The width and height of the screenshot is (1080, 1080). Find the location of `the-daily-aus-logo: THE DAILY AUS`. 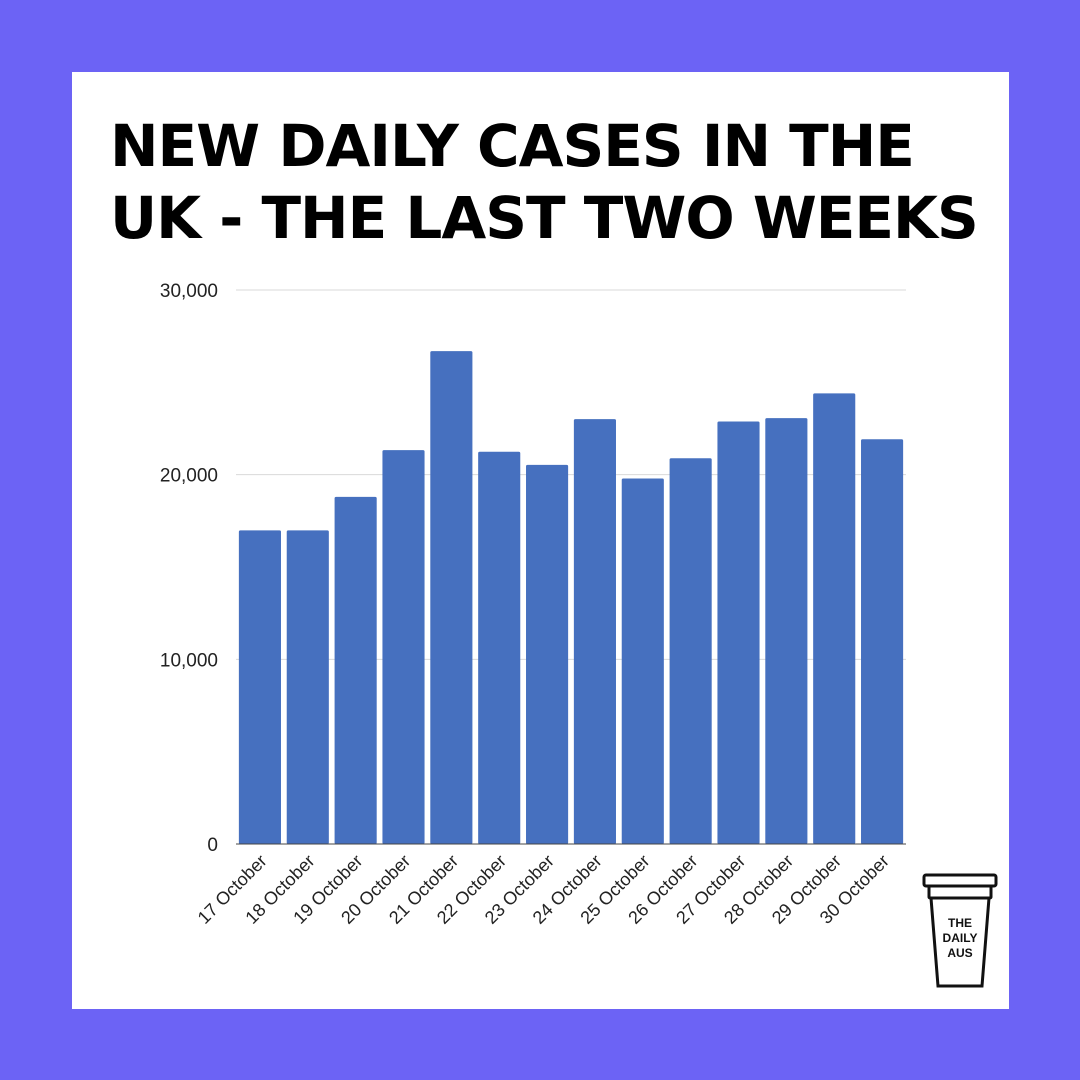

the-daily-aus-logo: THE DAILY AUS is located at coordinates (960, 930).